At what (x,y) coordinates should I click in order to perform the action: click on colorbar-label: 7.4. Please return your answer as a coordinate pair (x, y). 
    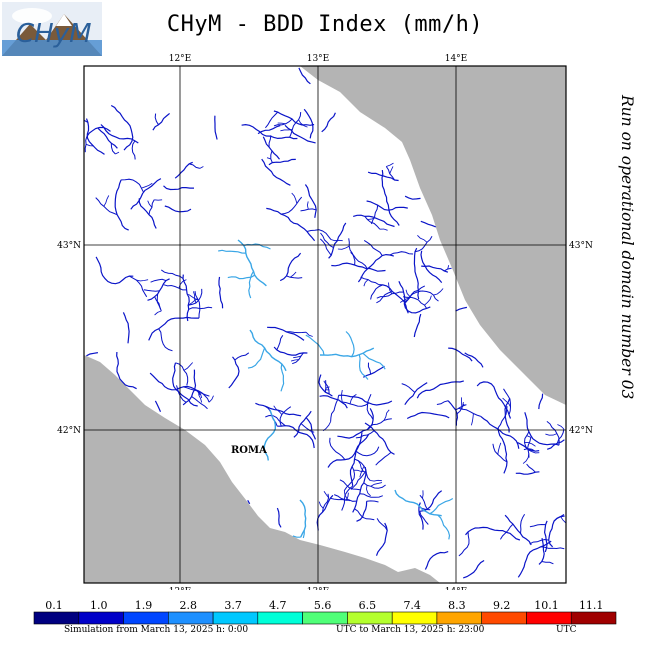
    Looking at the image, I should click on (412, 605).